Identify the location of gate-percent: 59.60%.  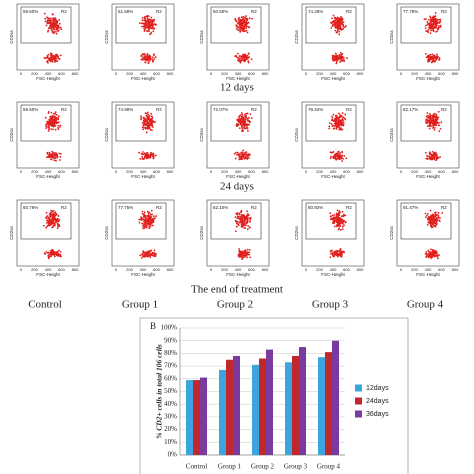
(30, 109).